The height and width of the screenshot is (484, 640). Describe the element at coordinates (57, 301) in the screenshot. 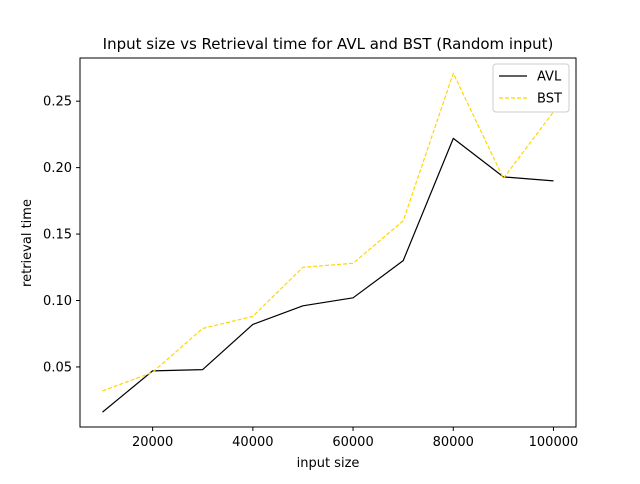

I see `y-tick-label: 0.10` at that location.